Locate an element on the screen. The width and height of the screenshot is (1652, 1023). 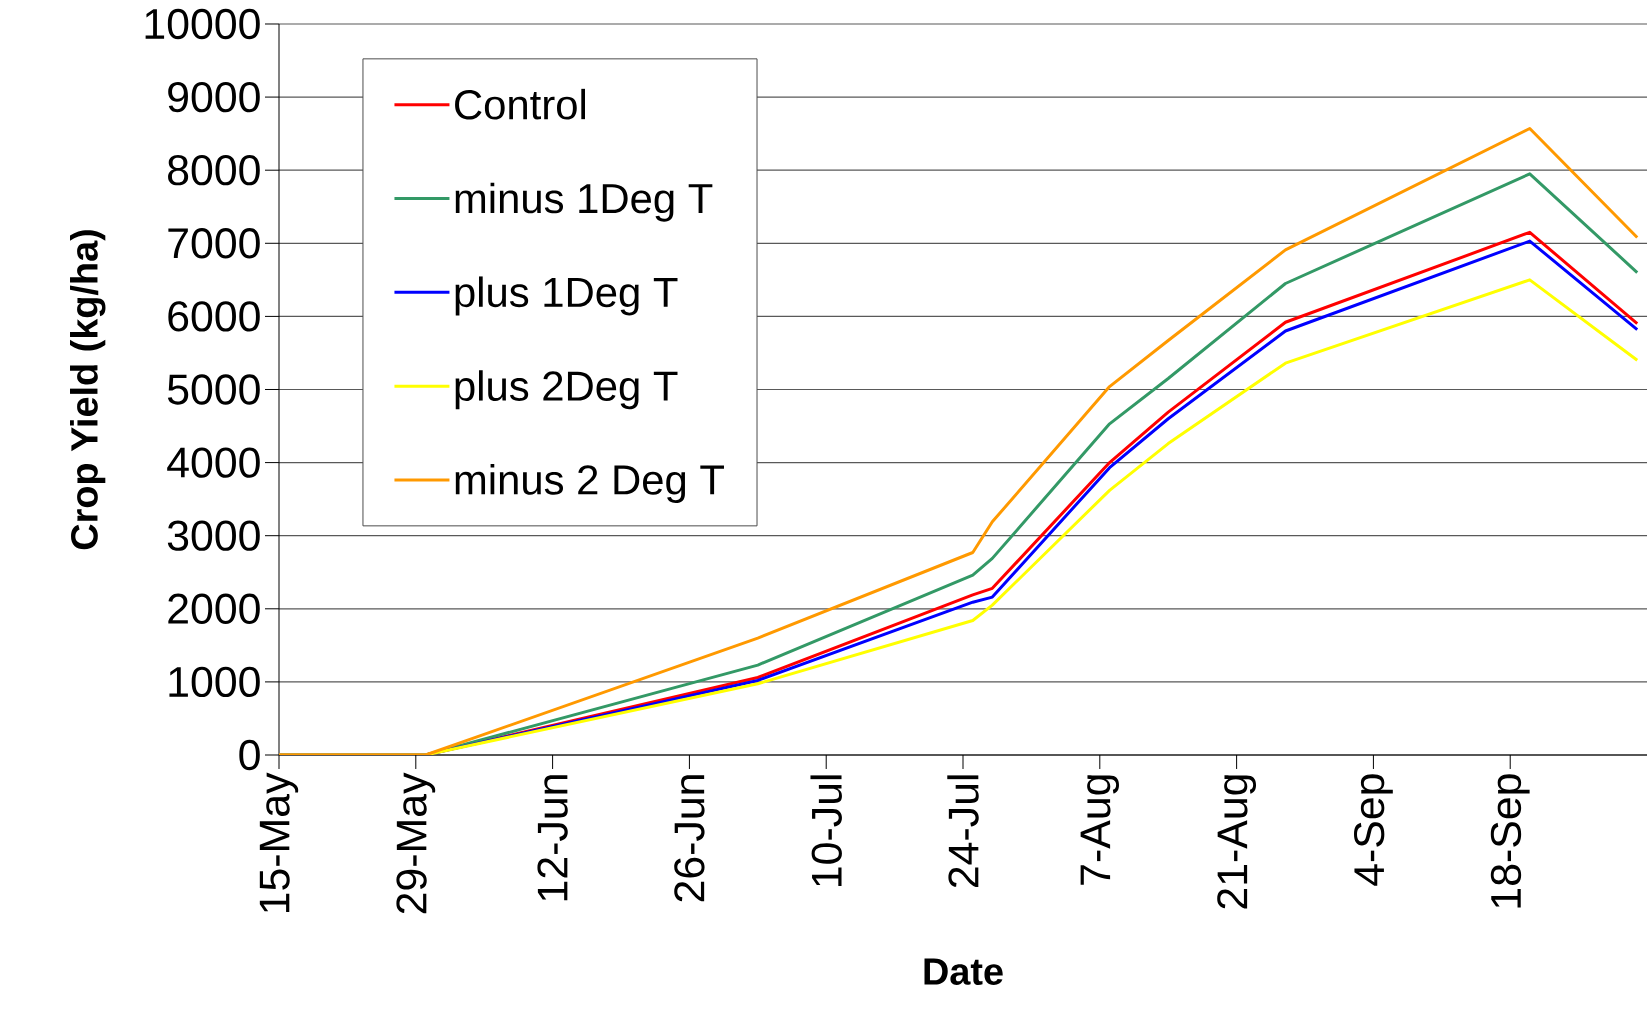
x-tick-label: 21-Aug is located at coordinates (1237, 842).